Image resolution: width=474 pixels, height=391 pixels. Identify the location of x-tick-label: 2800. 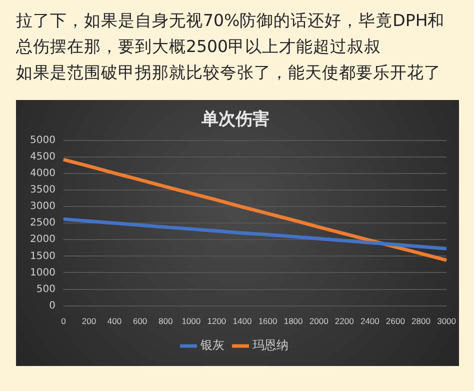
(421, 321).